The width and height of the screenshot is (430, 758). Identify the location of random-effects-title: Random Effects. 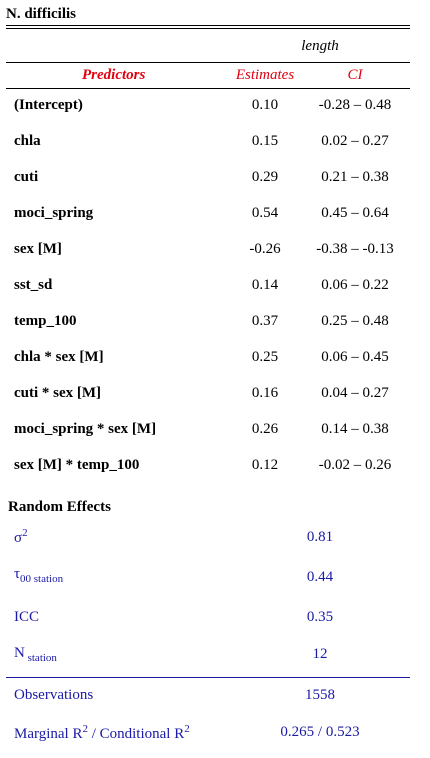
(59, 507).